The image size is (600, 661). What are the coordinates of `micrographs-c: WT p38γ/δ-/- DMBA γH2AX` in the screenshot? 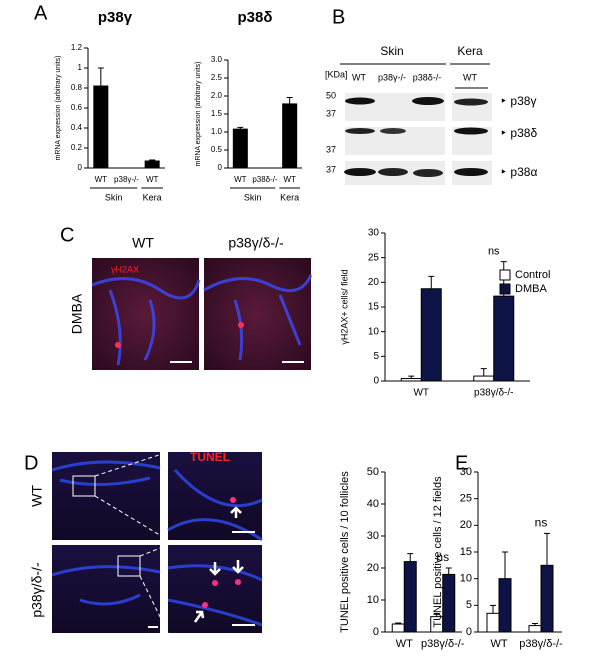 It's located at (191, 302).